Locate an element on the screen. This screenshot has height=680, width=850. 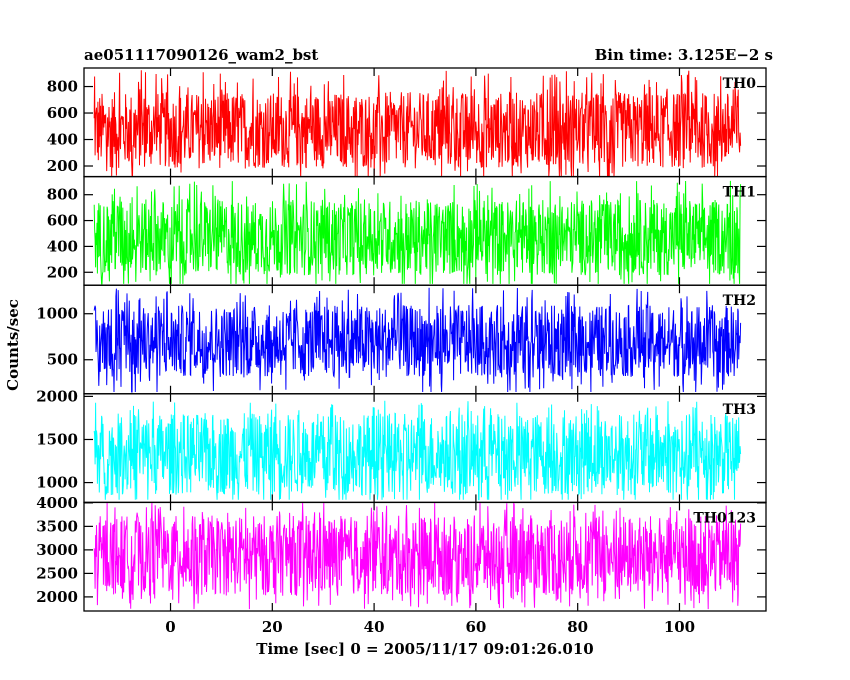
panel-label-th1: TH1 is located at coordinates (739, 193).